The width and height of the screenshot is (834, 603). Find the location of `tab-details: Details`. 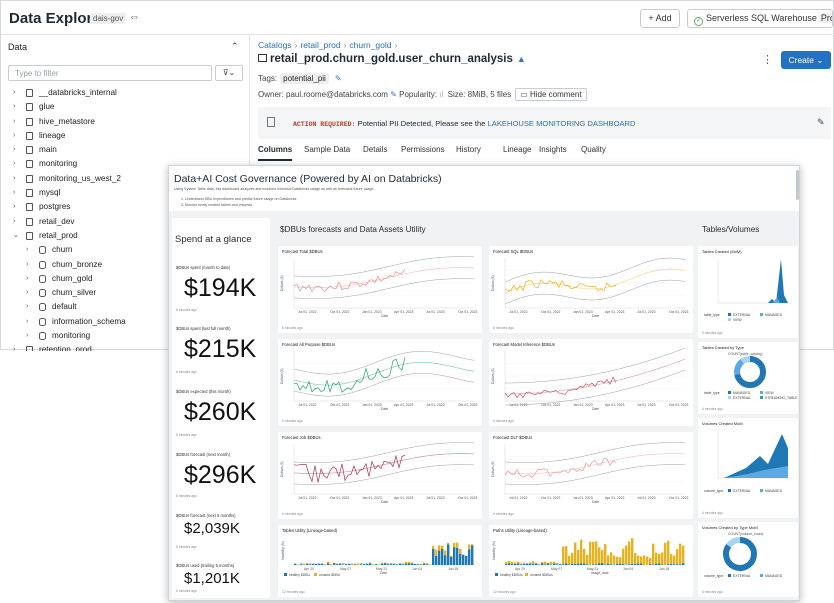

tab-details: Details is located at coordinates (375, 149).